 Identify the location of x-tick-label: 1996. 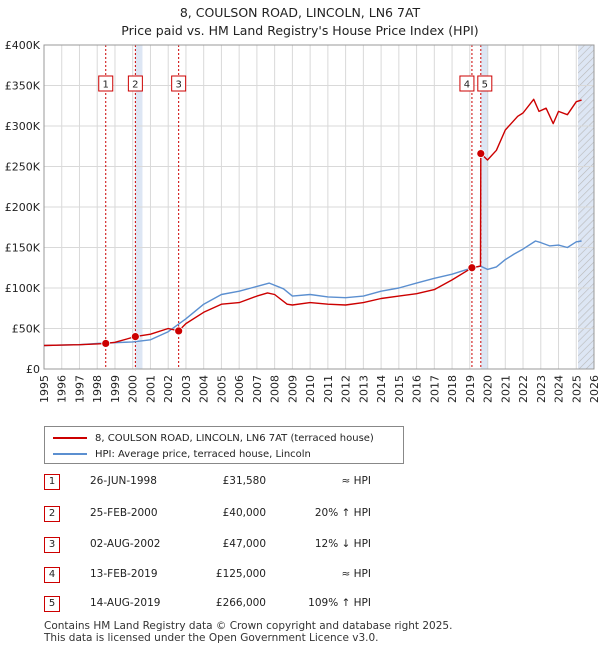
(62, 389).